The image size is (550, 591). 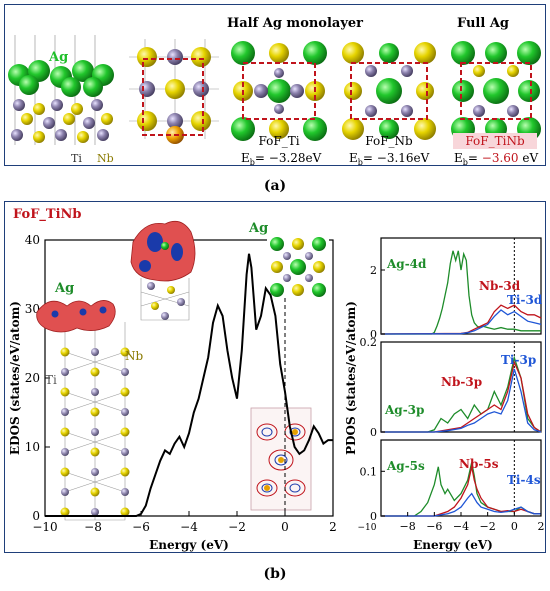 I want to click on pdos-label: Ti-3p, so click(x=518, y=360).